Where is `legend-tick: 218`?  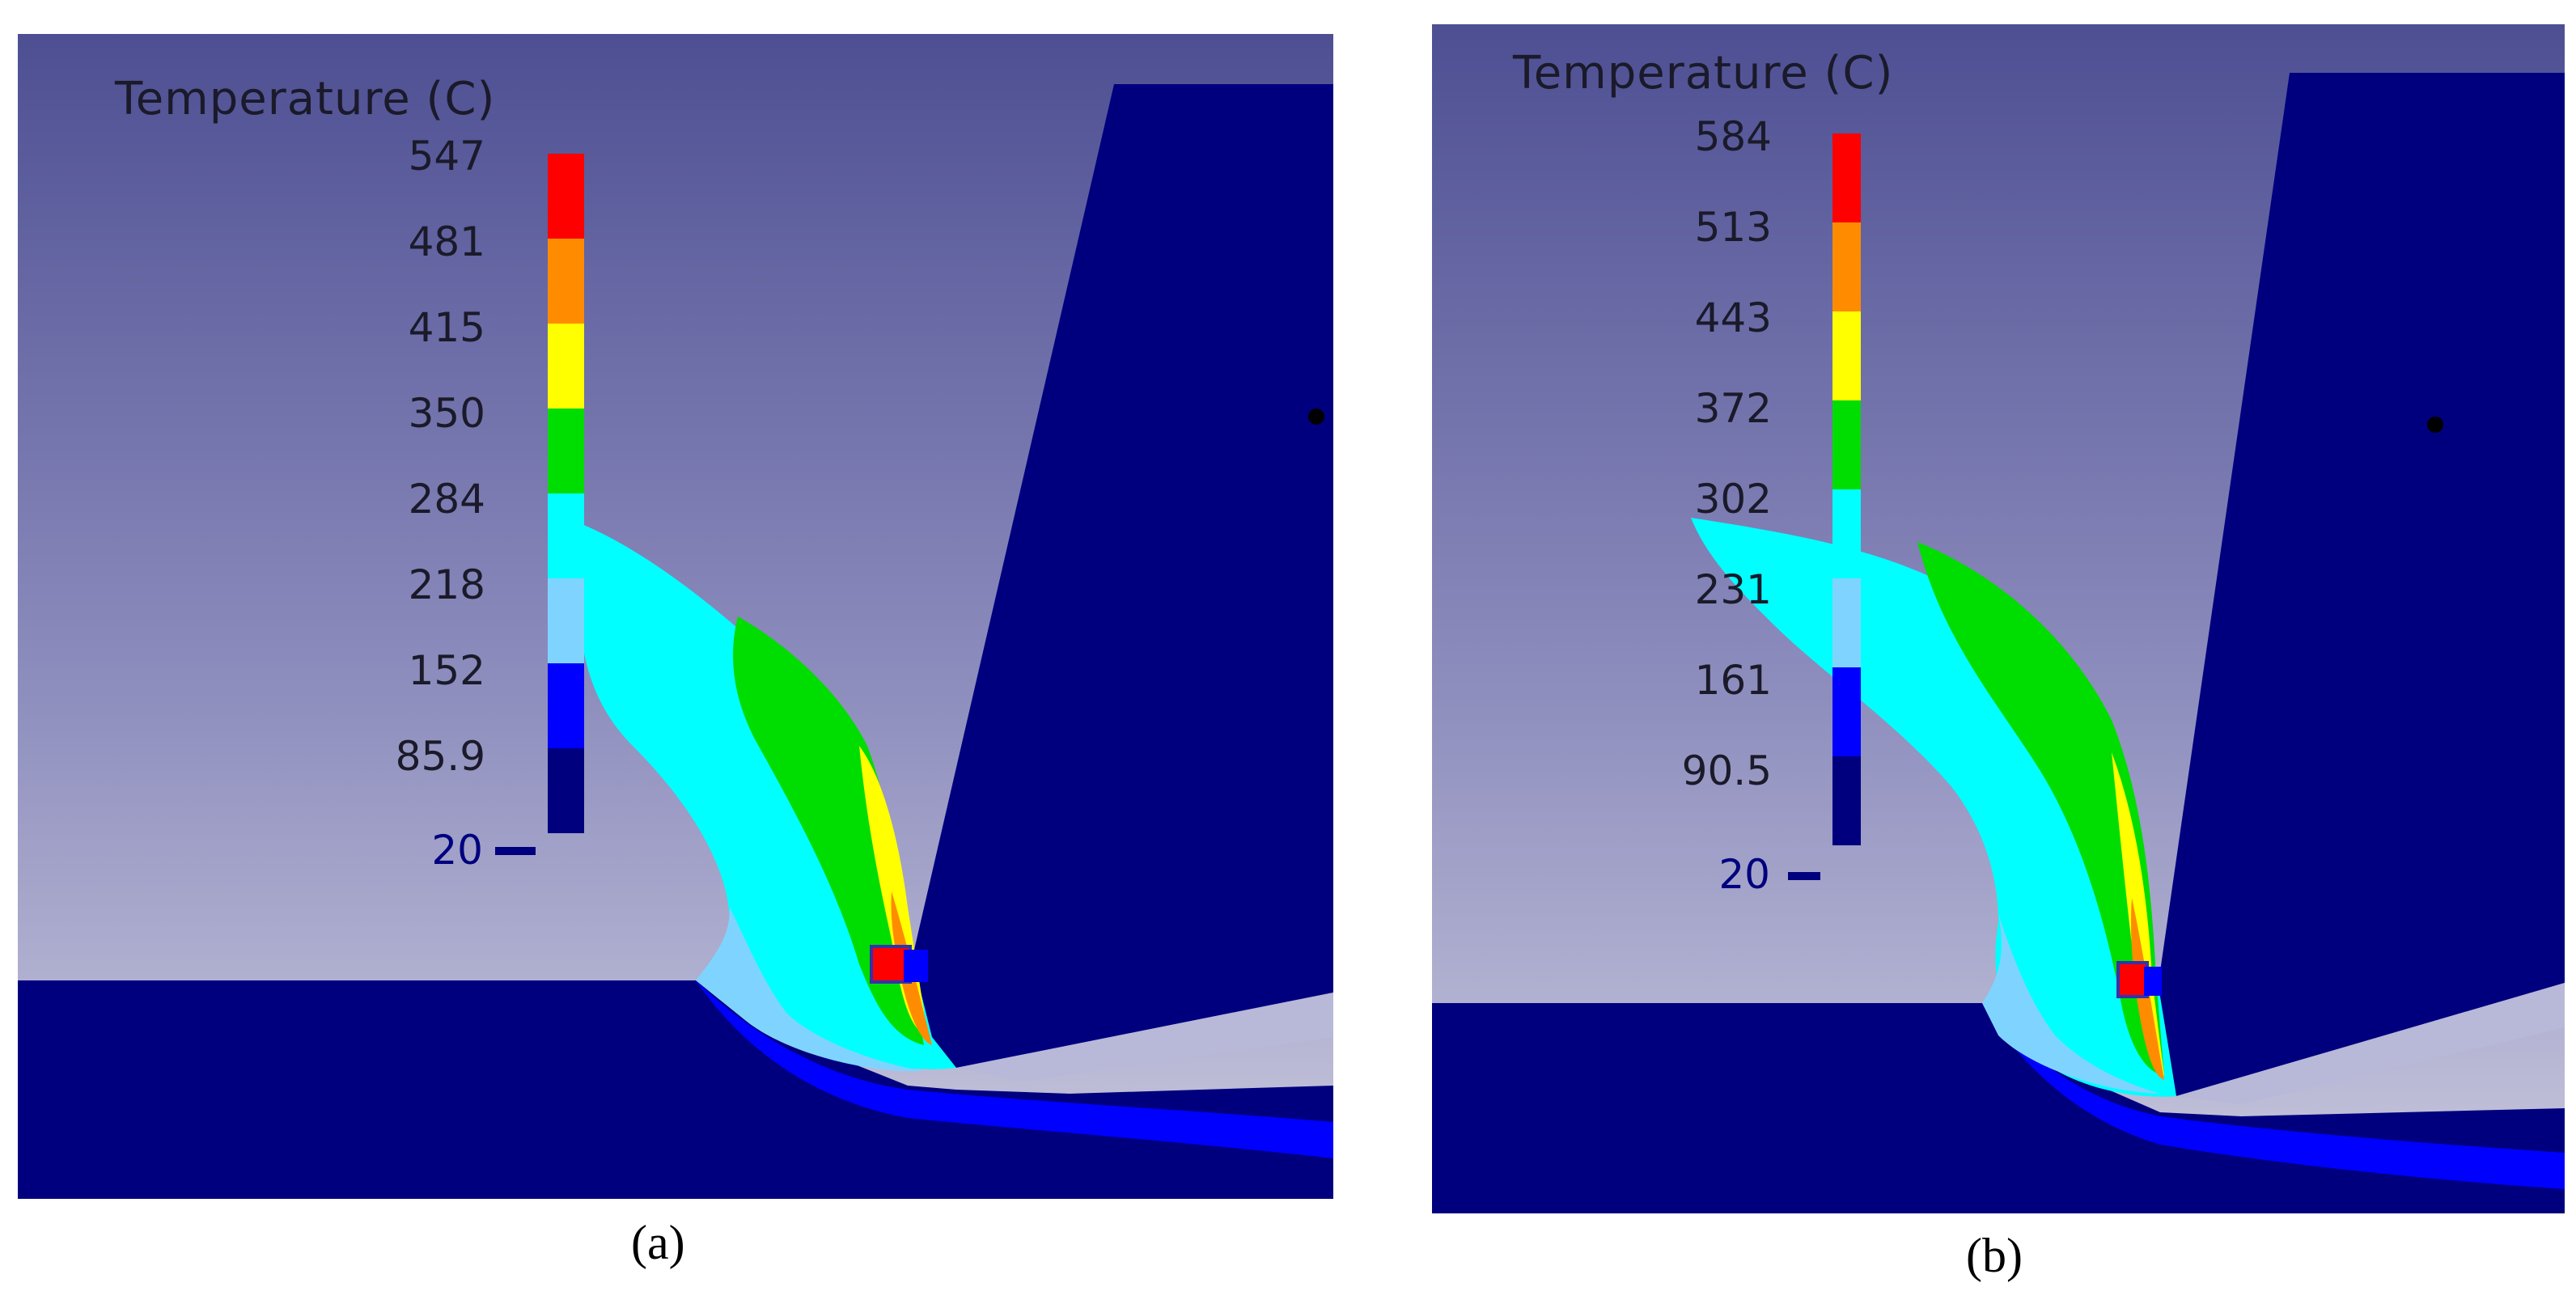 legend-tick: 218 is located at coordinates (446, 584).